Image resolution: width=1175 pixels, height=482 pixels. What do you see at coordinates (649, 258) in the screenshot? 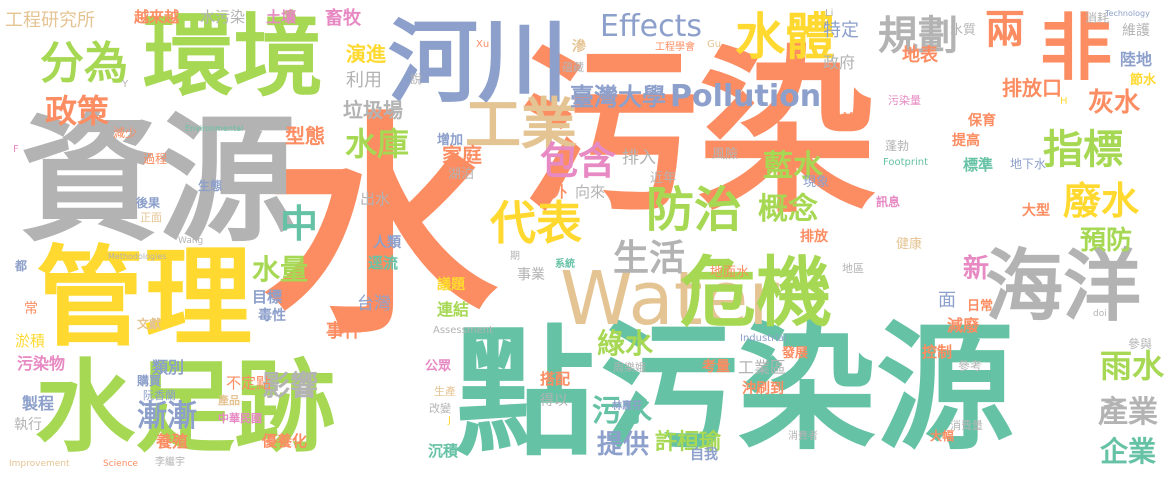
I see `word-shenghuo: 生活` at bounding box center [649, 258].